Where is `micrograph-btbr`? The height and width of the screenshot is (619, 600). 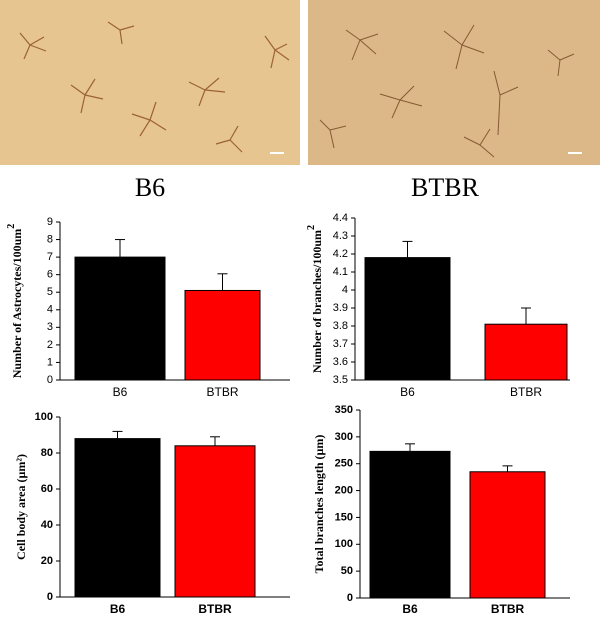 micrograph-btbr is located at coordinates (454, 82).